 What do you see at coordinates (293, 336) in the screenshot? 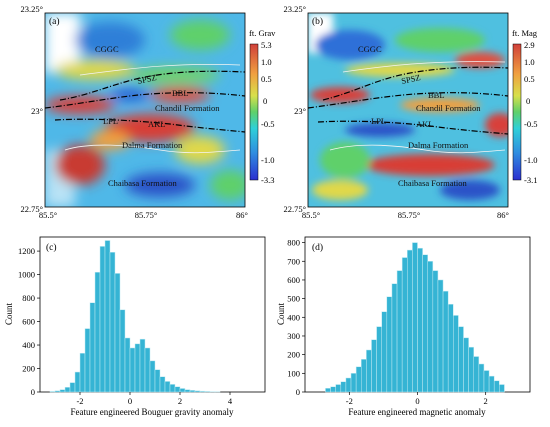
I see `hist-d-y-tick-3: 300` at bounding box center [293, 336].